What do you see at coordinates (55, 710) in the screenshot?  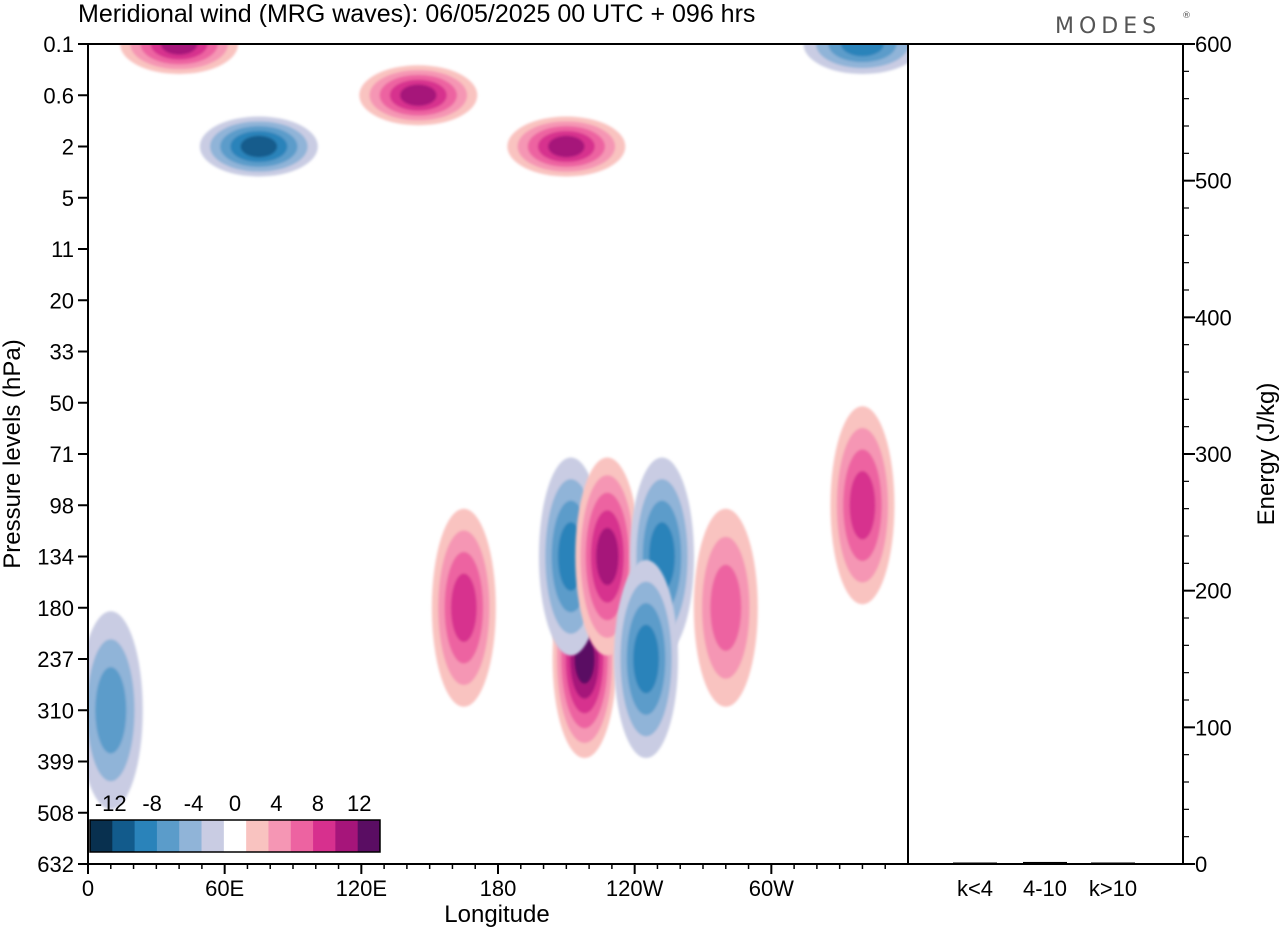 I see `y-tick-label: 310` at bounding box center [55, 710].